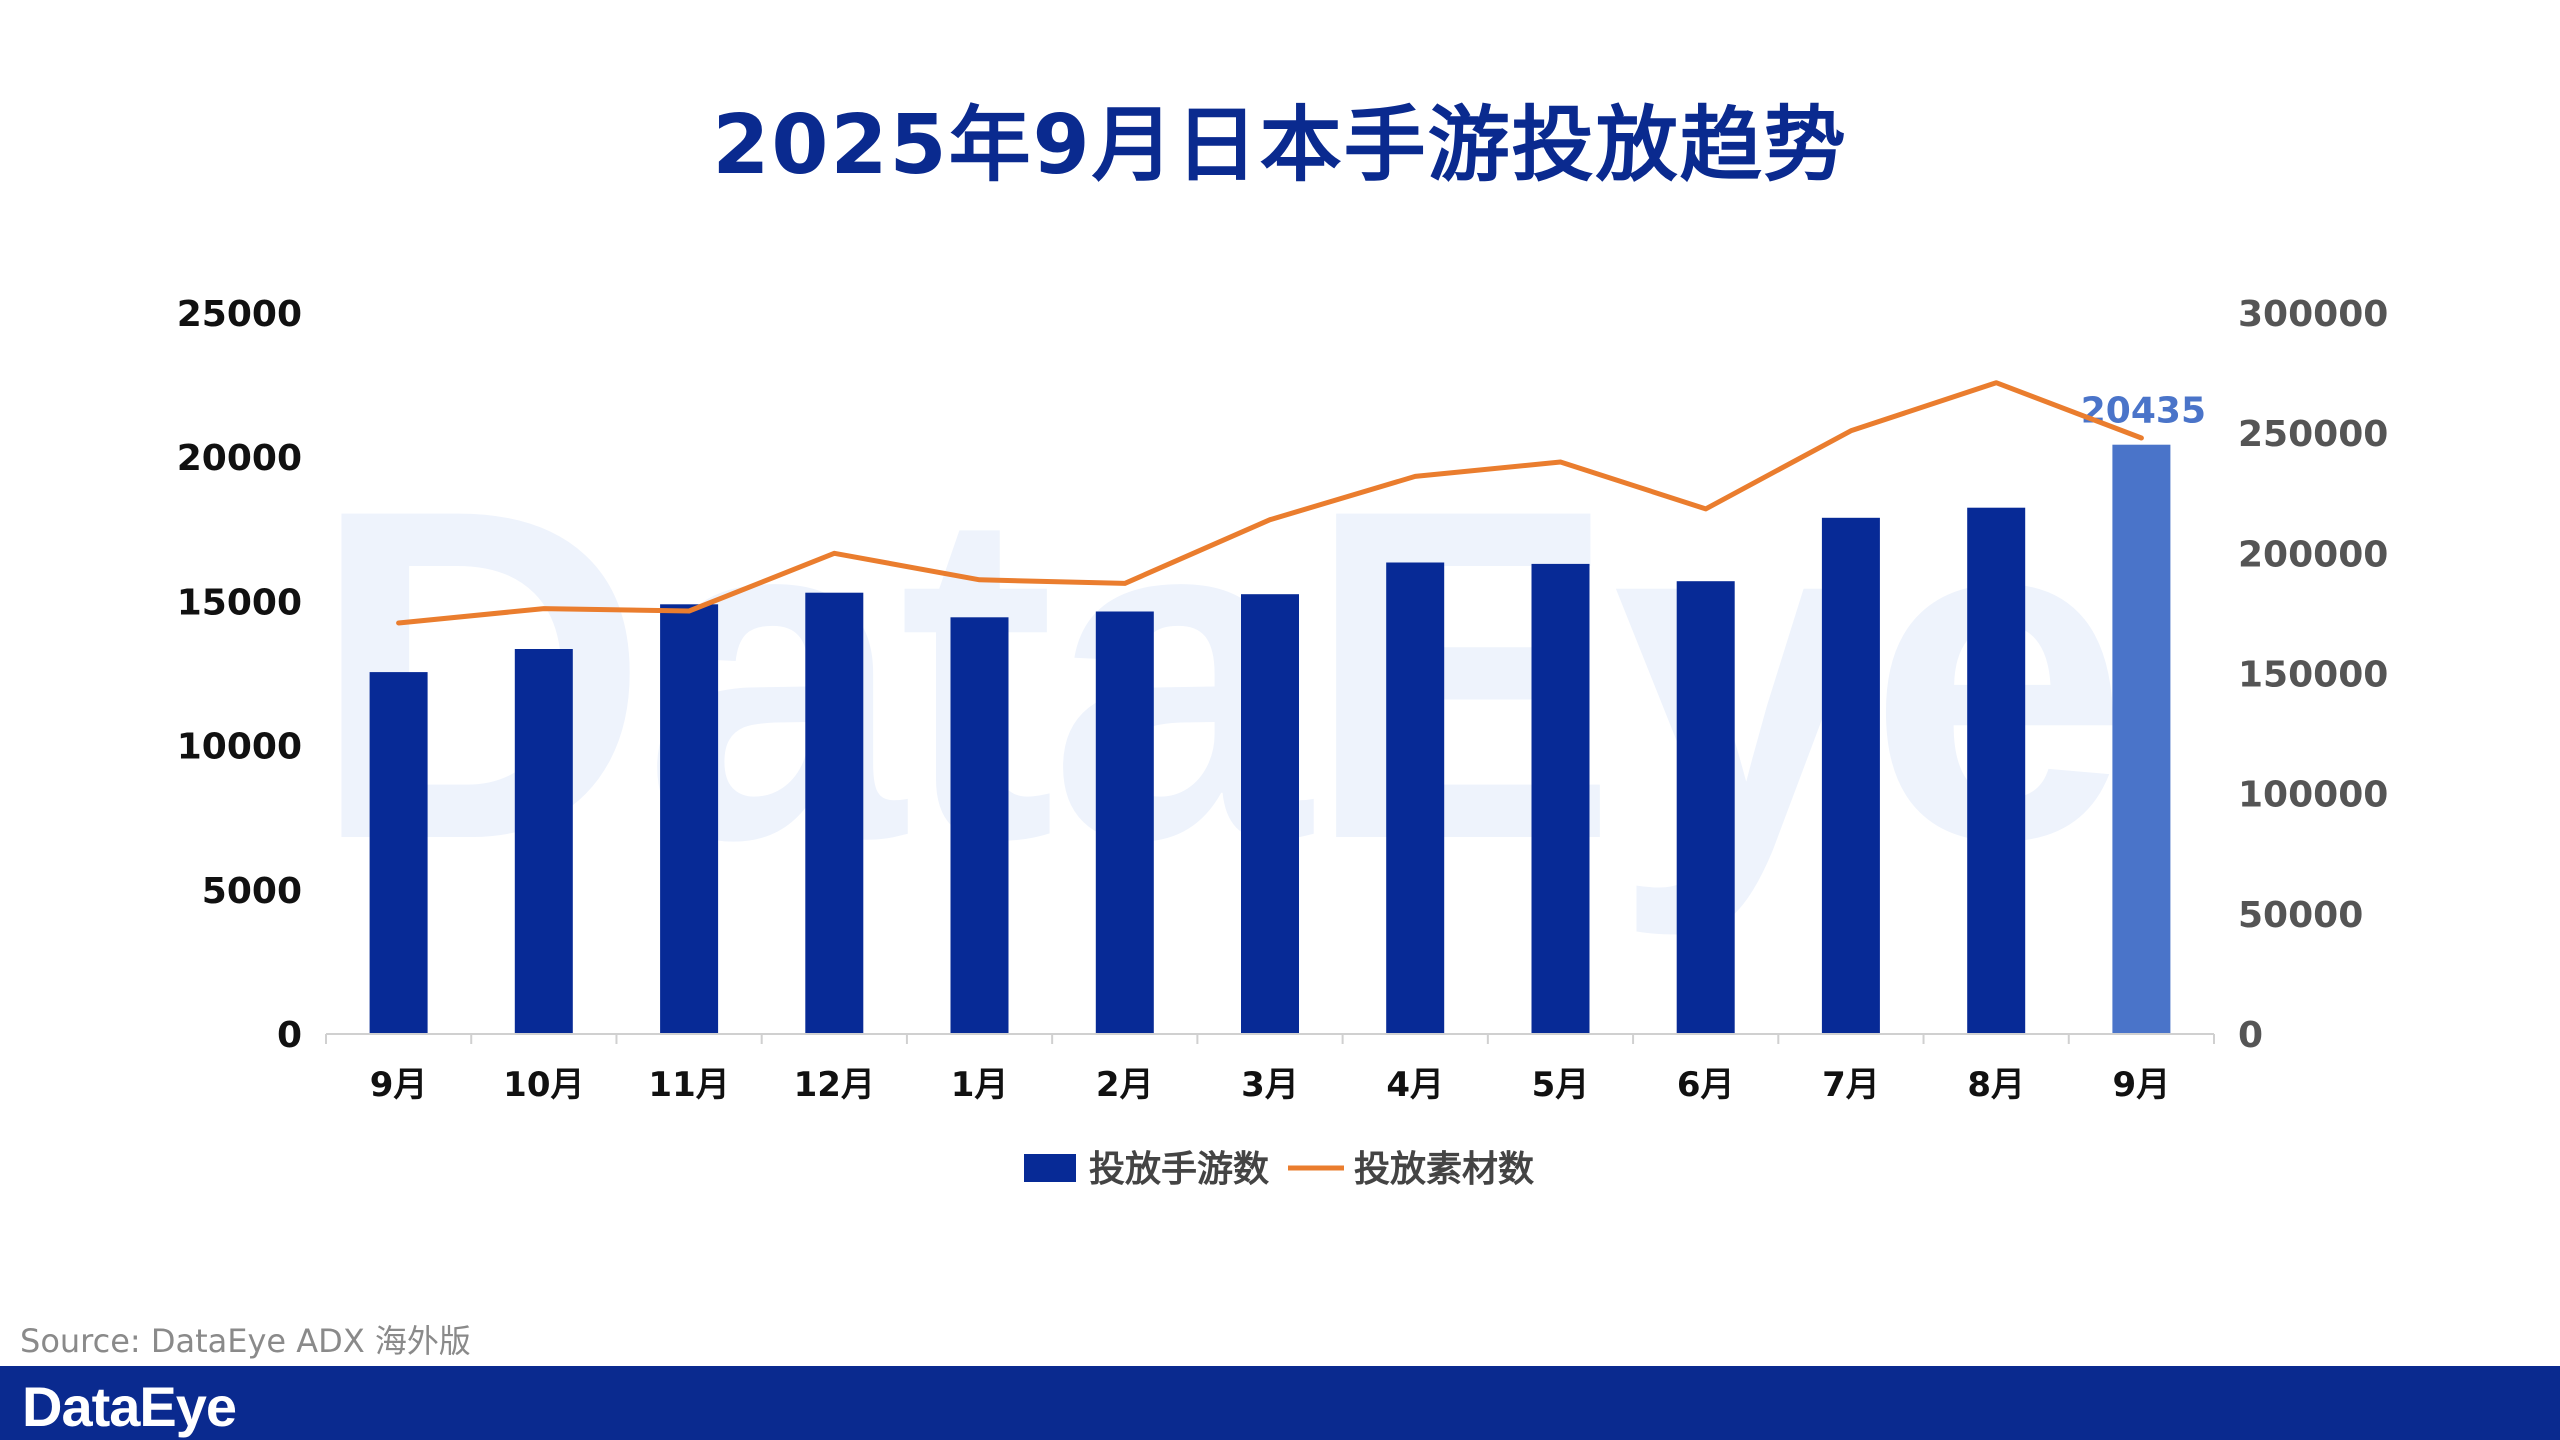 This screenshot has height=1440, width=2560. Describe the element at coordinates (2250, 1035) in the screenshot. I see `y-right-tick-label: 0` at that location.